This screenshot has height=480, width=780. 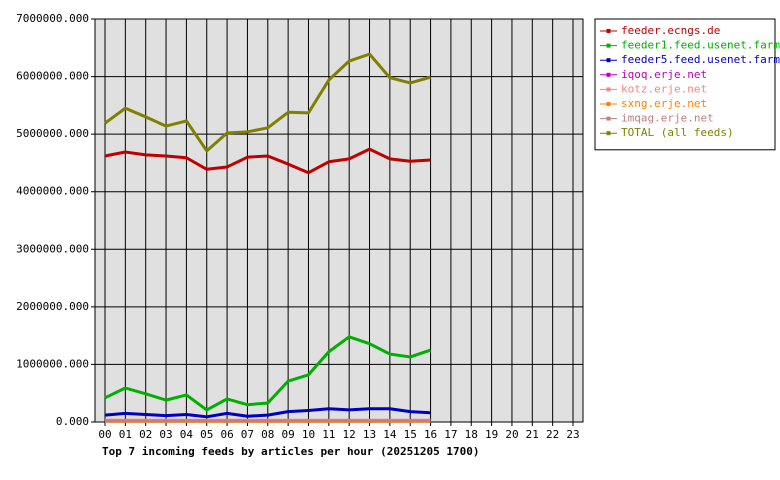 What do you see at coordinates (52, 363) in the screenshot?
I see `y-tick-label: 1000000.000` at bounding box center [52, 363].